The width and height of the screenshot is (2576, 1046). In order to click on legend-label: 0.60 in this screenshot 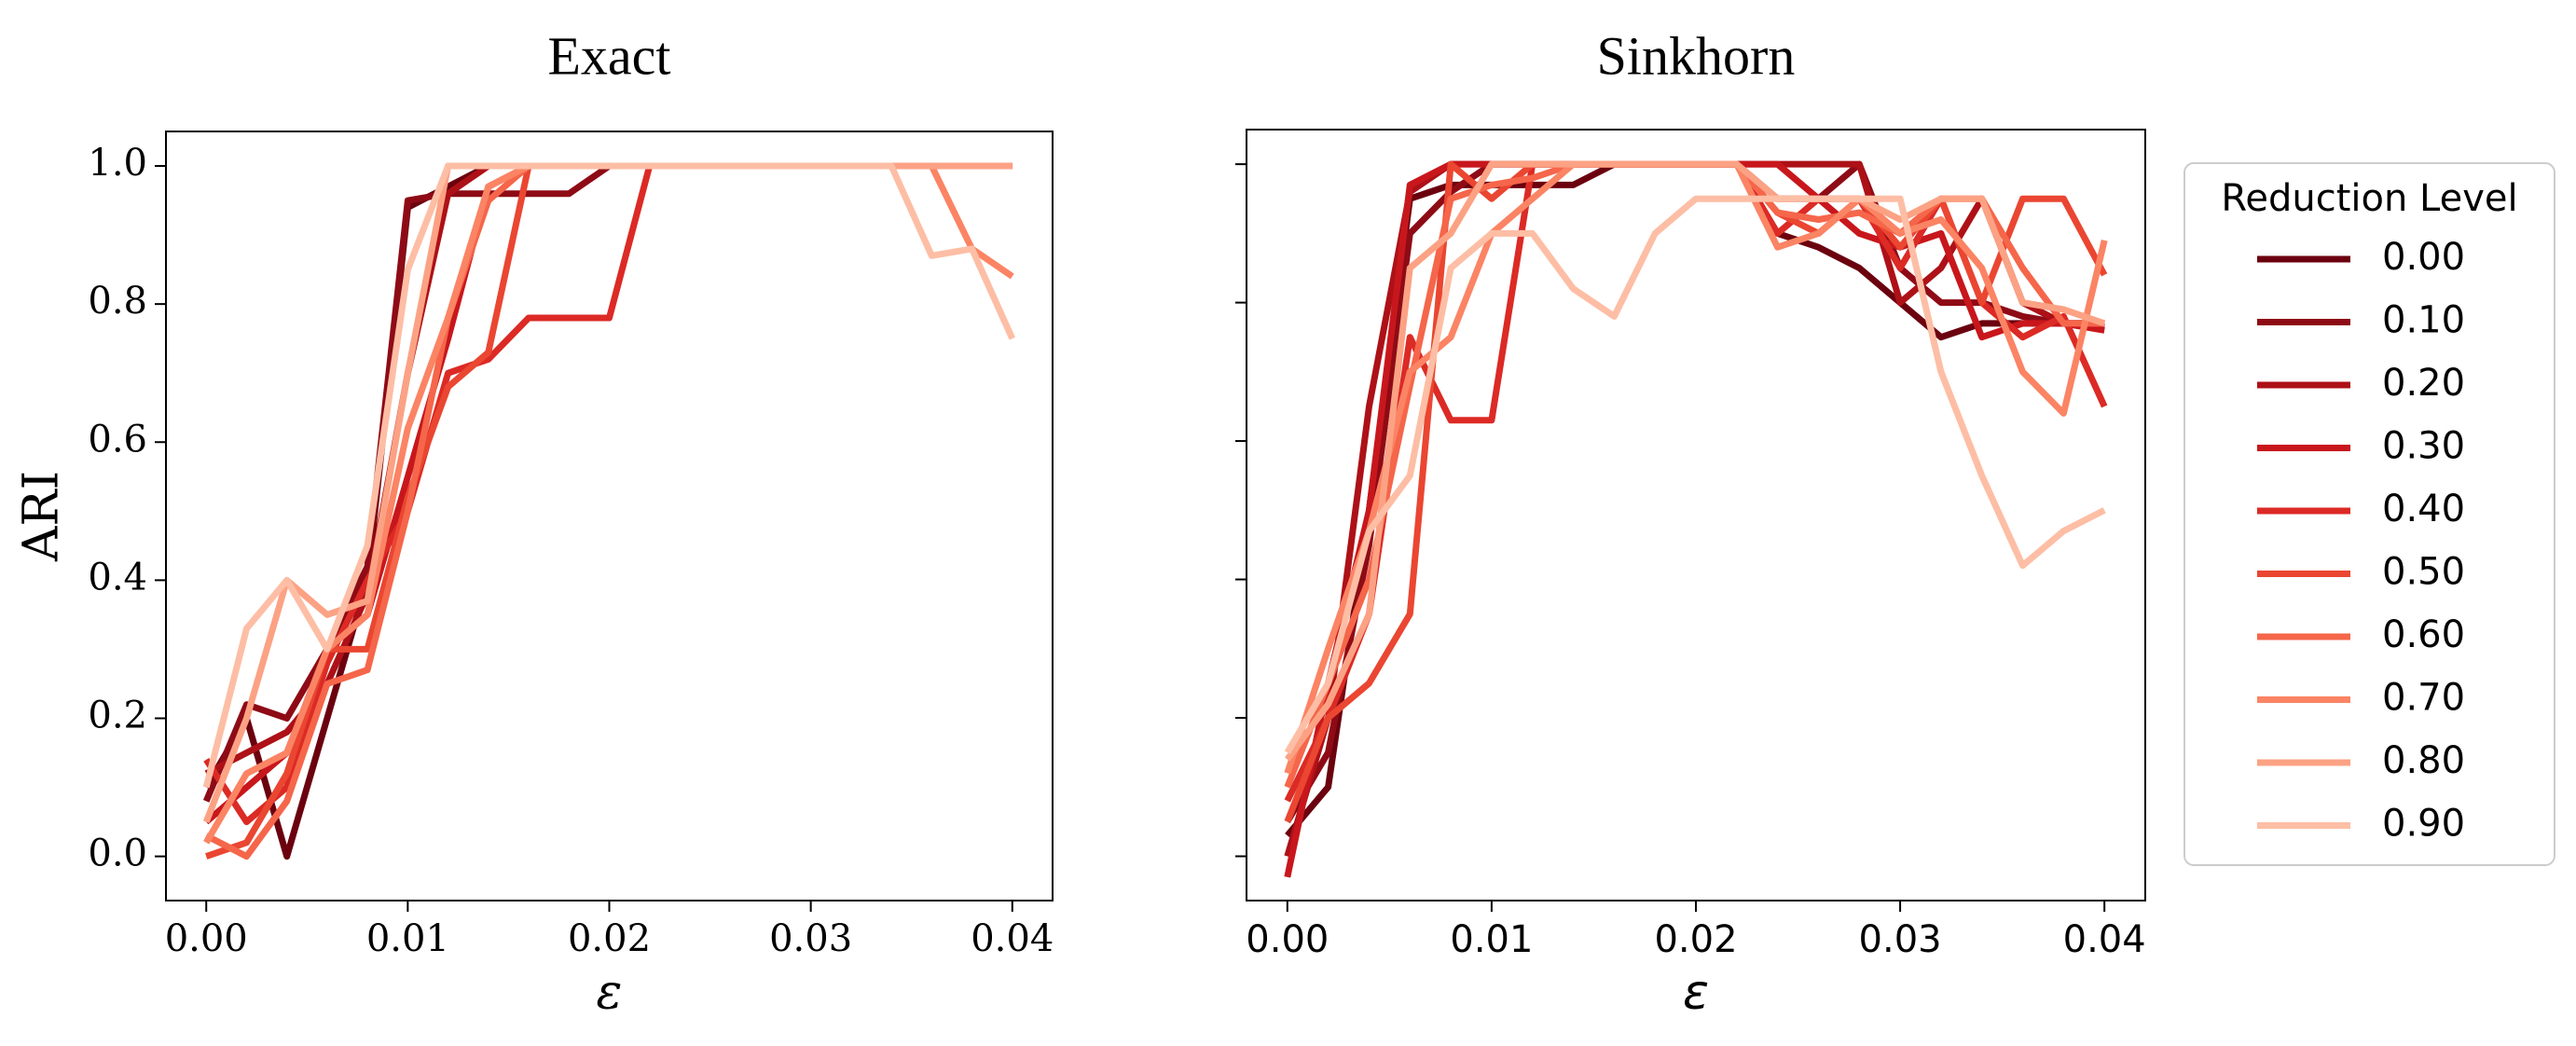, I will do `click(2423, 634)`.